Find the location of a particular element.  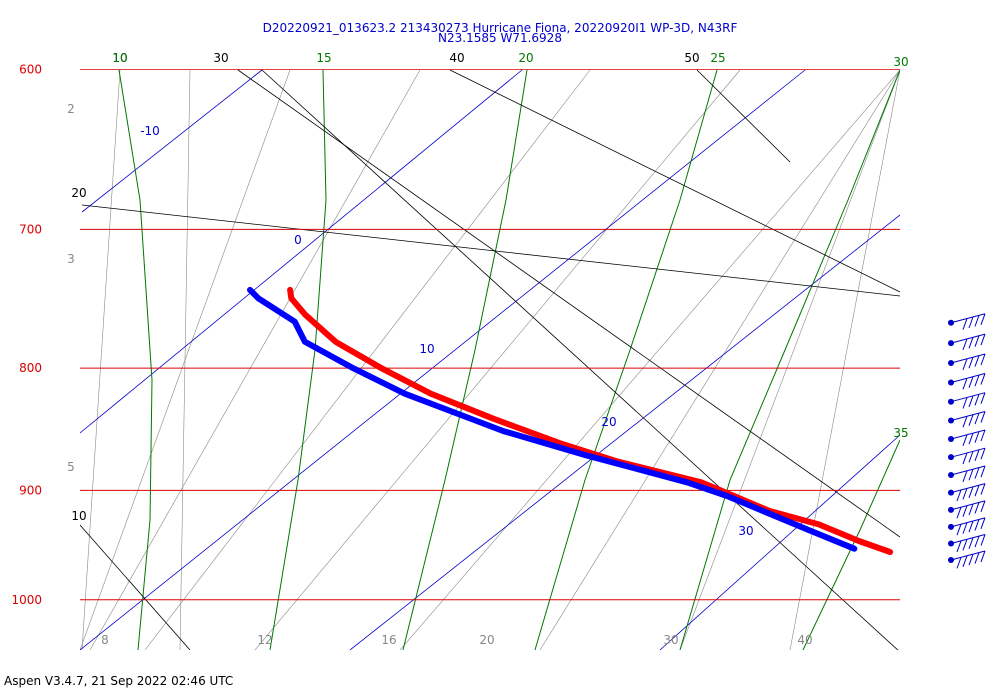

pressure-tick-label: 600 is located at coordinates (30, 69).